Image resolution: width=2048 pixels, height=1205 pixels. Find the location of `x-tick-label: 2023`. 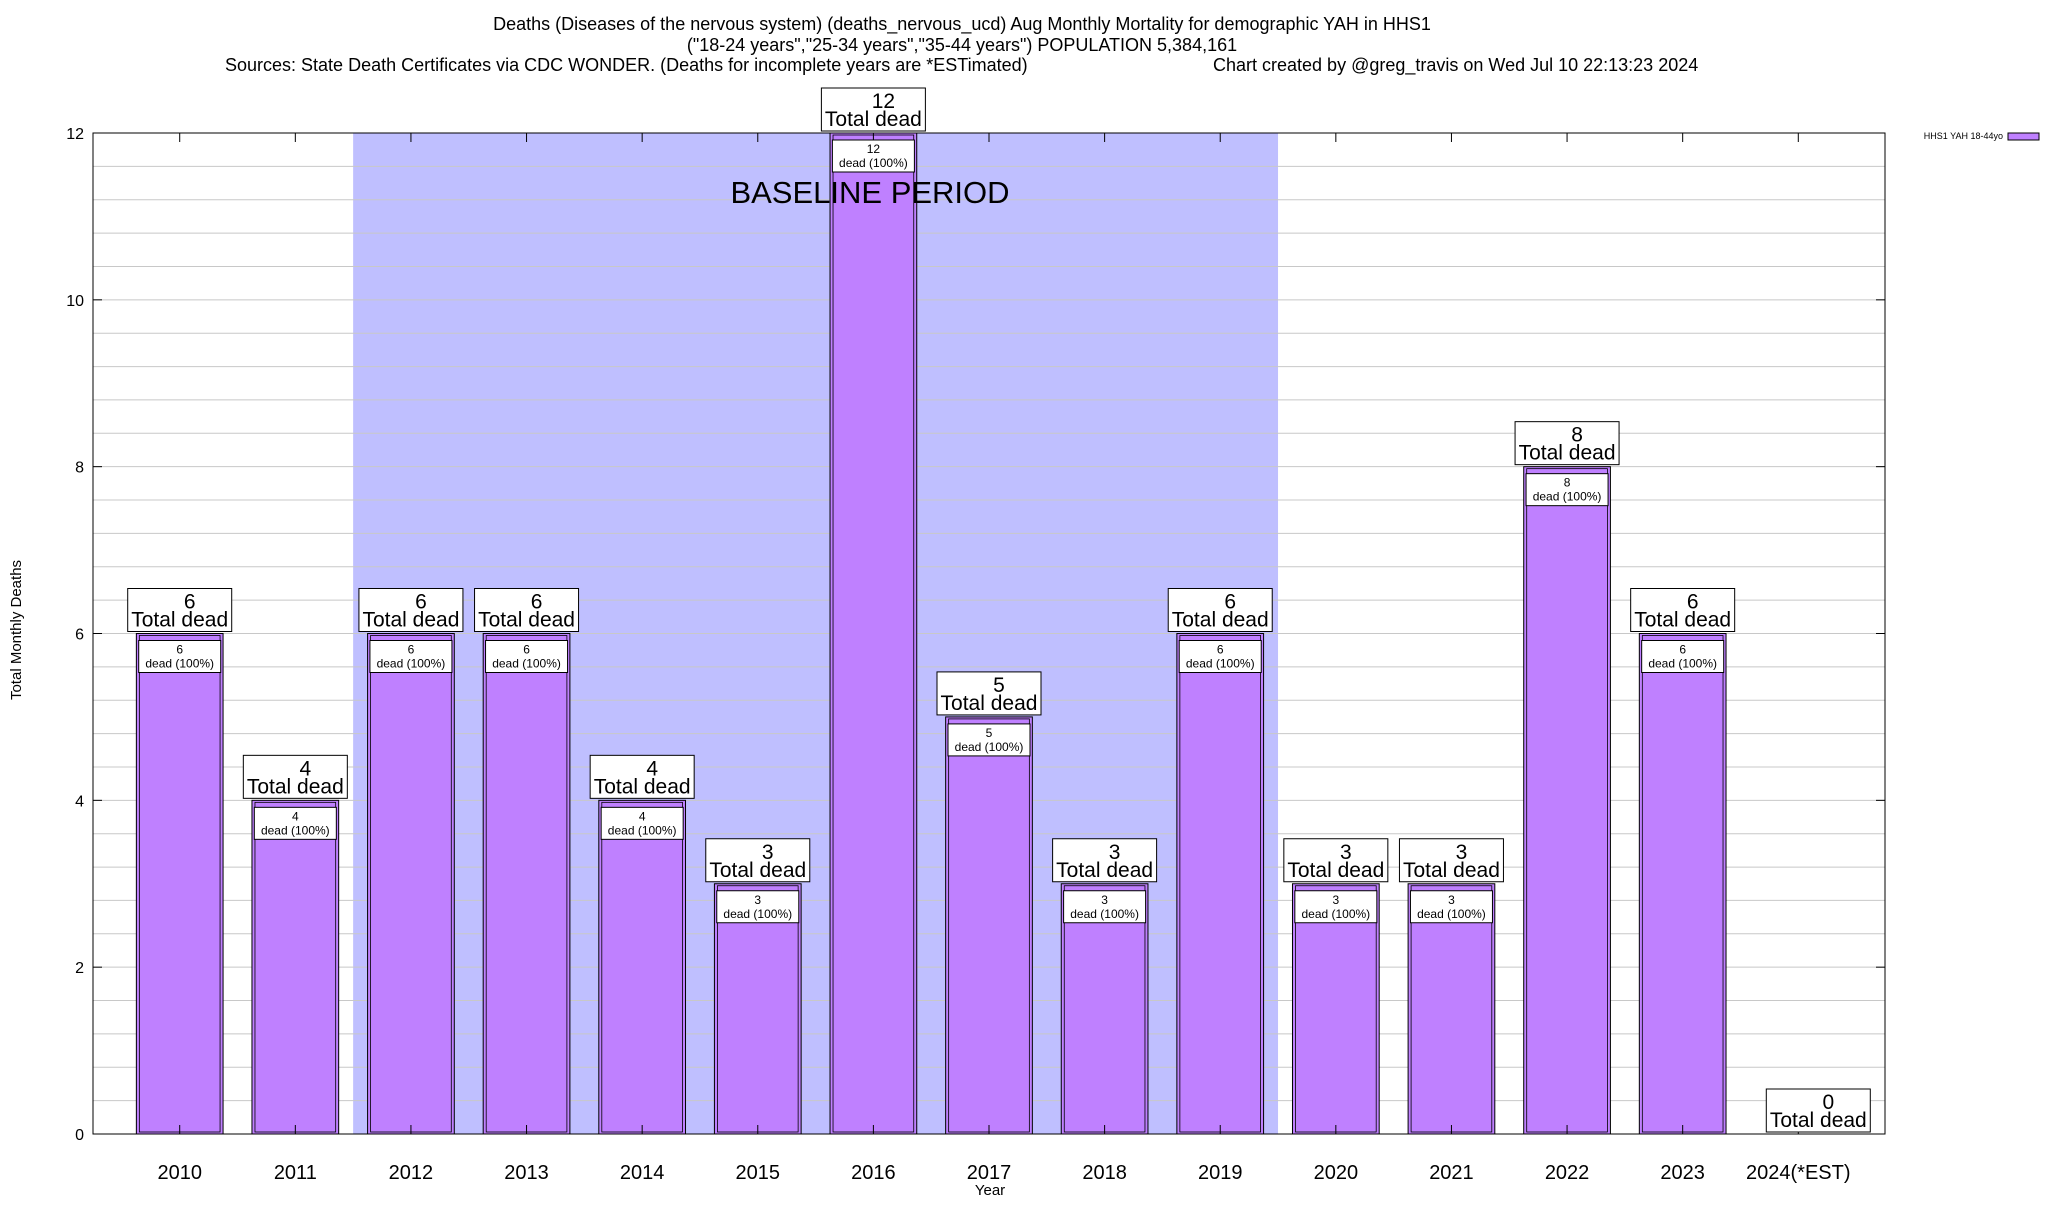

x-tick-label: 2023 is located at coordinates (1682, 1173).